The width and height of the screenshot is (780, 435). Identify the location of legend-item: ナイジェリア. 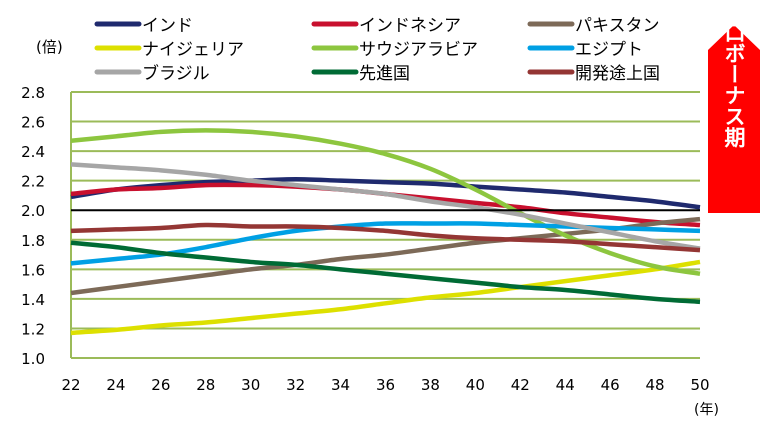
(169, 50).